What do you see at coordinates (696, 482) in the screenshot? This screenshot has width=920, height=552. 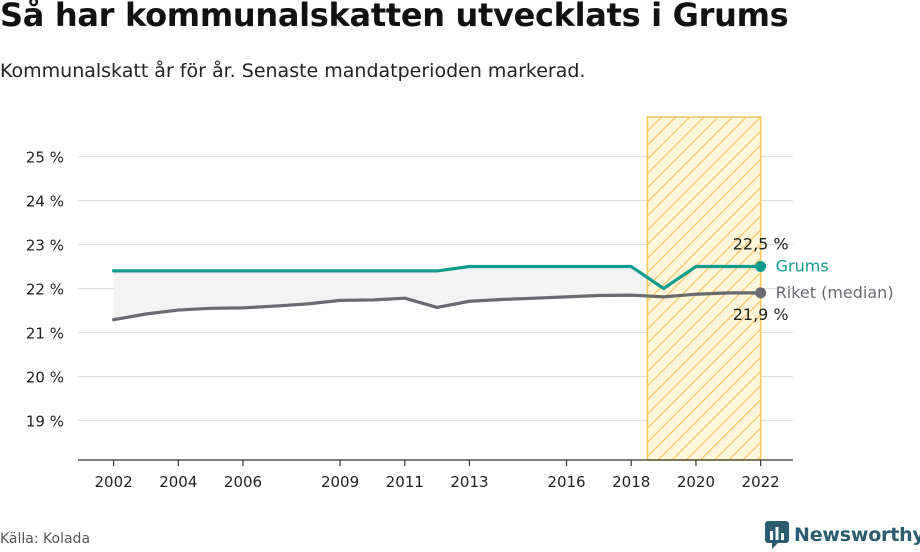 I see `x-tick-label: 2020` at bounding box center [696, 482].